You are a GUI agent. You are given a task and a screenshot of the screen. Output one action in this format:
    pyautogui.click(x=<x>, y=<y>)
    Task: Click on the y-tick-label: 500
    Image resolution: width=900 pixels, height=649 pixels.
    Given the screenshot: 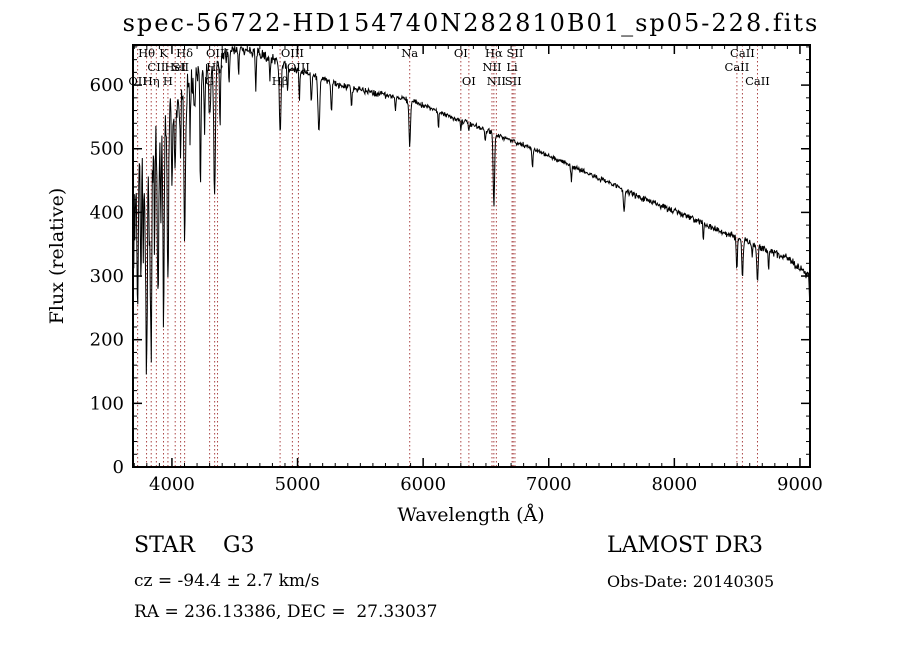 What is the action you would take?
    pyautogui.click(x=107, y=149)
    